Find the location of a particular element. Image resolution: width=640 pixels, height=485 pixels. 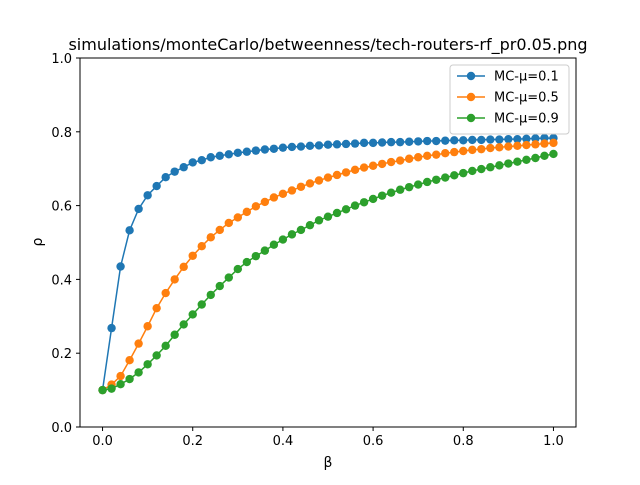

legend: MC-μ=0.1 MC-μ=0.5 MC-μ=0.9 is located at coordinates (509, 99).